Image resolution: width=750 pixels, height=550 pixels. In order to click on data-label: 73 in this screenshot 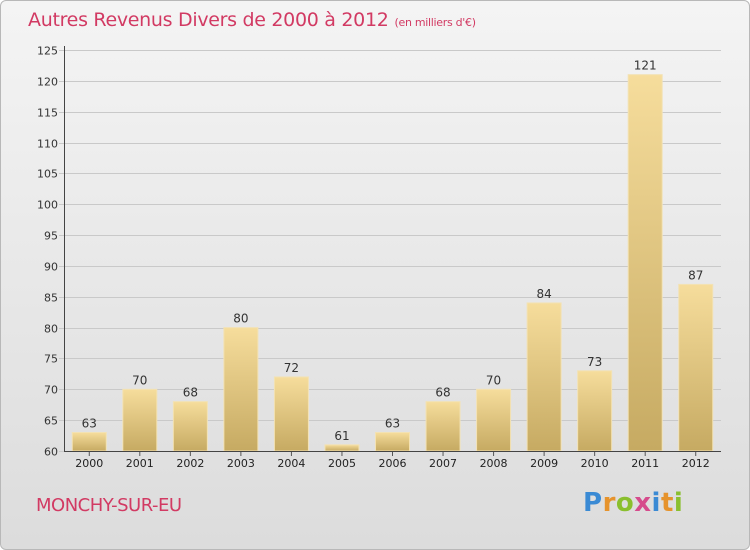, I will do `click(594, 362)`.